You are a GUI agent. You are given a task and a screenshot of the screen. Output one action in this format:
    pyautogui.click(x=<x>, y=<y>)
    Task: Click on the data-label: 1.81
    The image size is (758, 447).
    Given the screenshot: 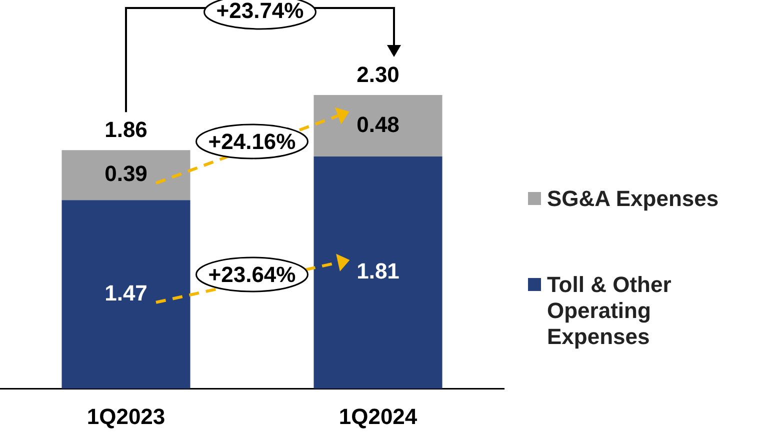 What is the action you would take?
    pyautogui.click(x=378, y=271)
    